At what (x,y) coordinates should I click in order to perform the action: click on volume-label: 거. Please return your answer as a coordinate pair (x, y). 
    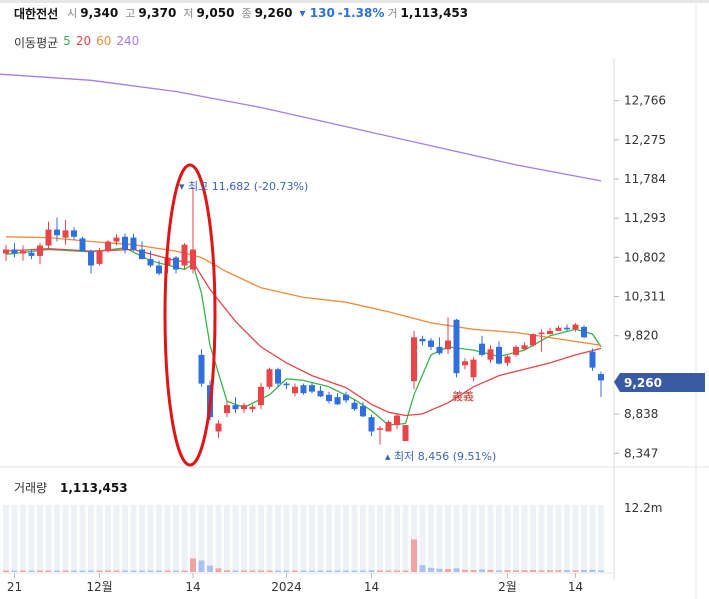
    Looking at the image, I should click on (392, 13).